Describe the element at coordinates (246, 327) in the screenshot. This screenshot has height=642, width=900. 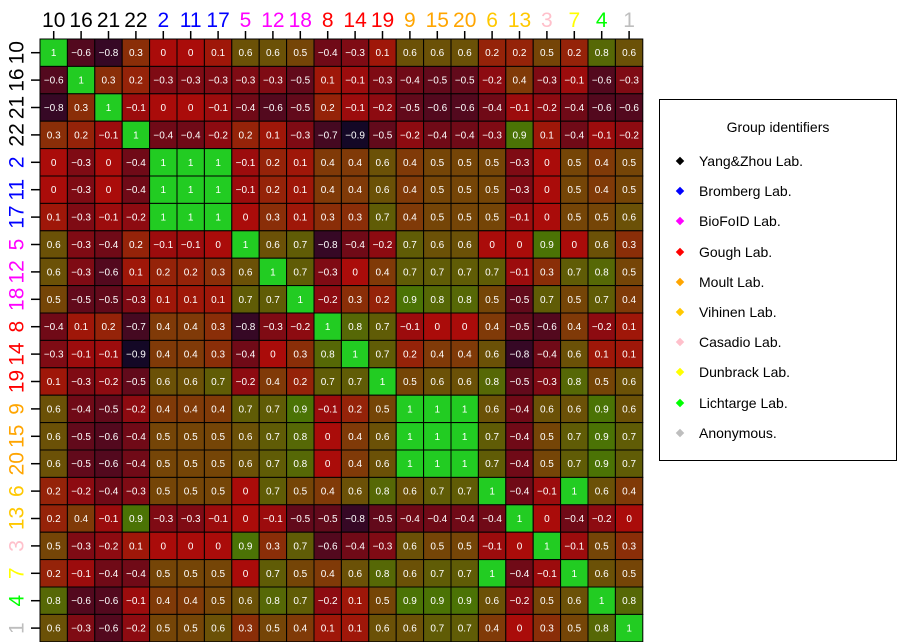
I see `cell-label: −0.8` at that location.